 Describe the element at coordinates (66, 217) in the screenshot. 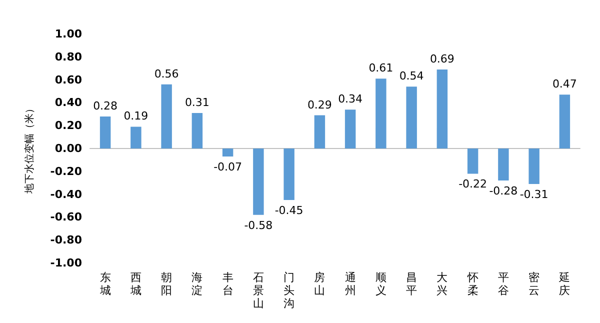

I see `y-tick-label: -0.60` at that location.